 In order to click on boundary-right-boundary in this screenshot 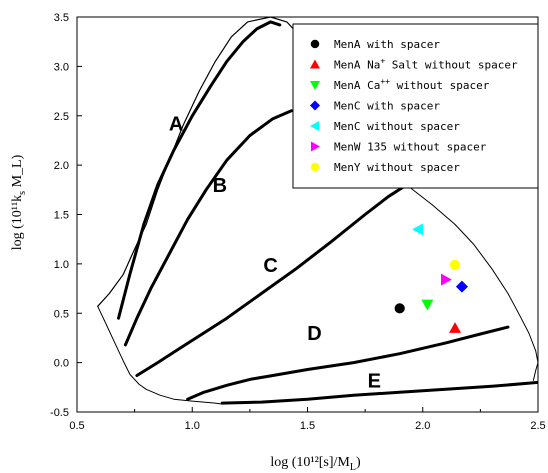, I will do `click(472, 282)`.